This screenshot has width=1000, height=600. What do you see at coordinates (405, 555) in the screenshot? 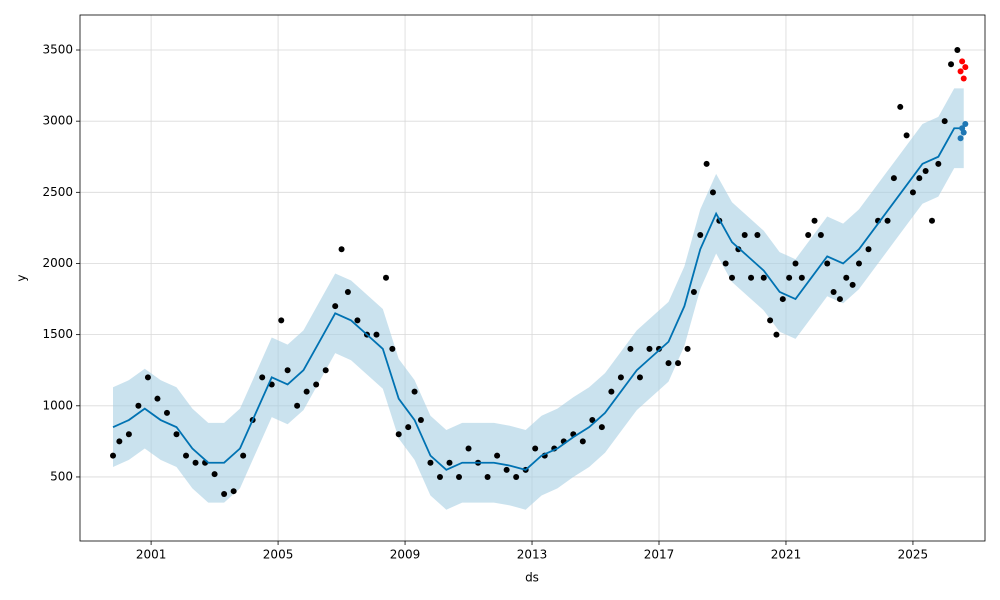
I see `x-tick-label: 2009` at bounding box center [405, 555].